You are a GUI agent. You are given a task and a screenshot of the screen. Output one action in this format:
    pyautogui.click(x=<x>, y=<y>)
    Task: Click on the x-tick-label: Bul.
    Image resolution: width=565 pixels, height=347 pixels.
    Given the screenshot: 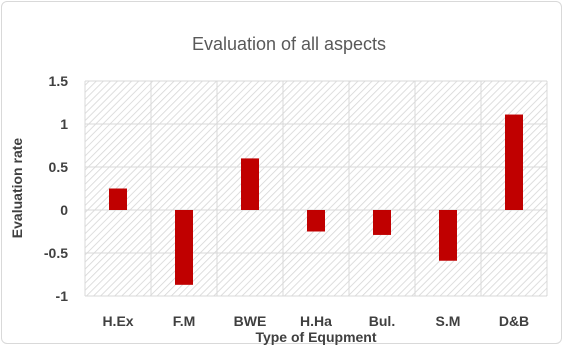 What is the action you would take?
    pyautogui.click(x=382, y=321)
    